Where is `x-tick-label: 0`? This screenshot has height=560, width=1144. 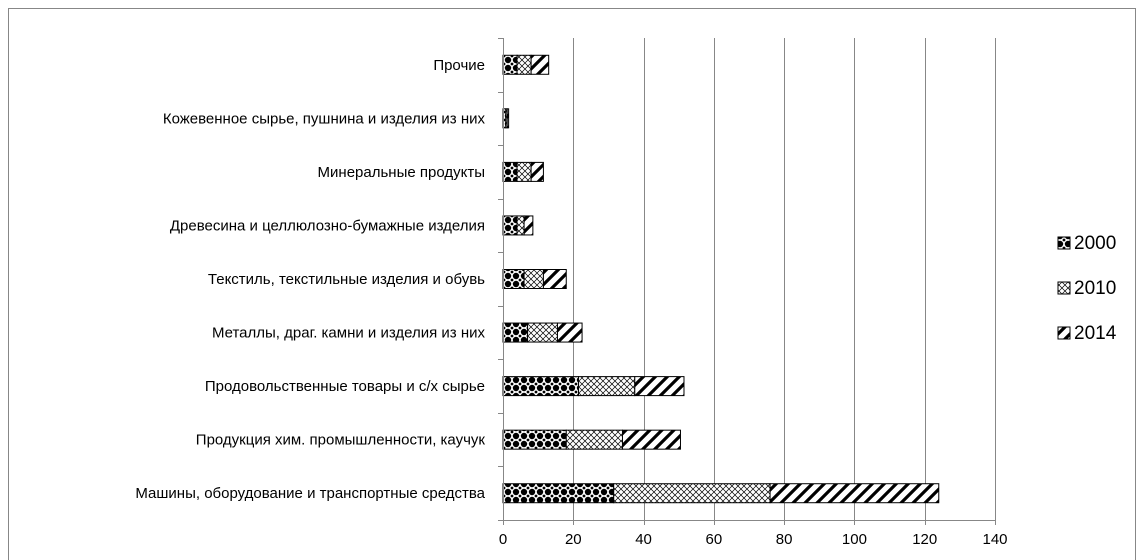
x-tick-label: 0 is located at coordinates (503, 539).